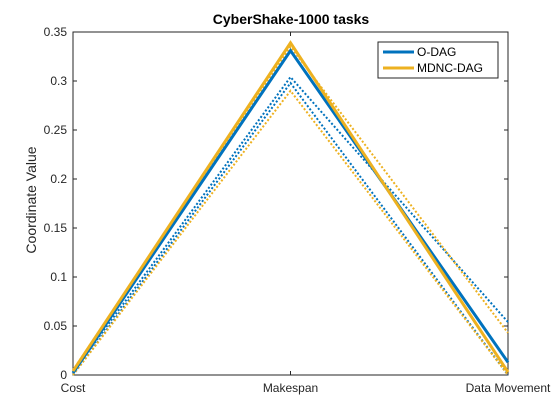 The width and height of the screenshot is (560, 420). I want to click on y-axis-title: Coordinate Value, so click(31, 199).